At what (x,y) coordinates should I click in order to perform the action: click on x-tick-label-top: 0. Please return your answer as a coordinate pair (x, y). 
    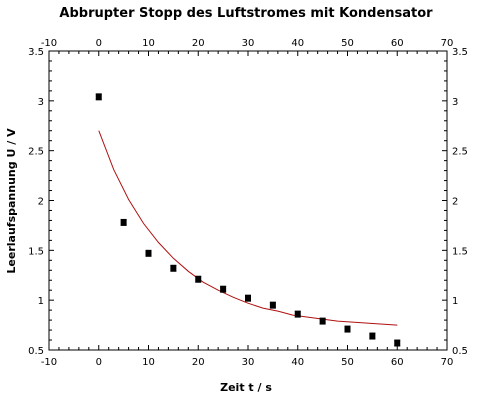
    Looking at the image, I should click on (99, 43).